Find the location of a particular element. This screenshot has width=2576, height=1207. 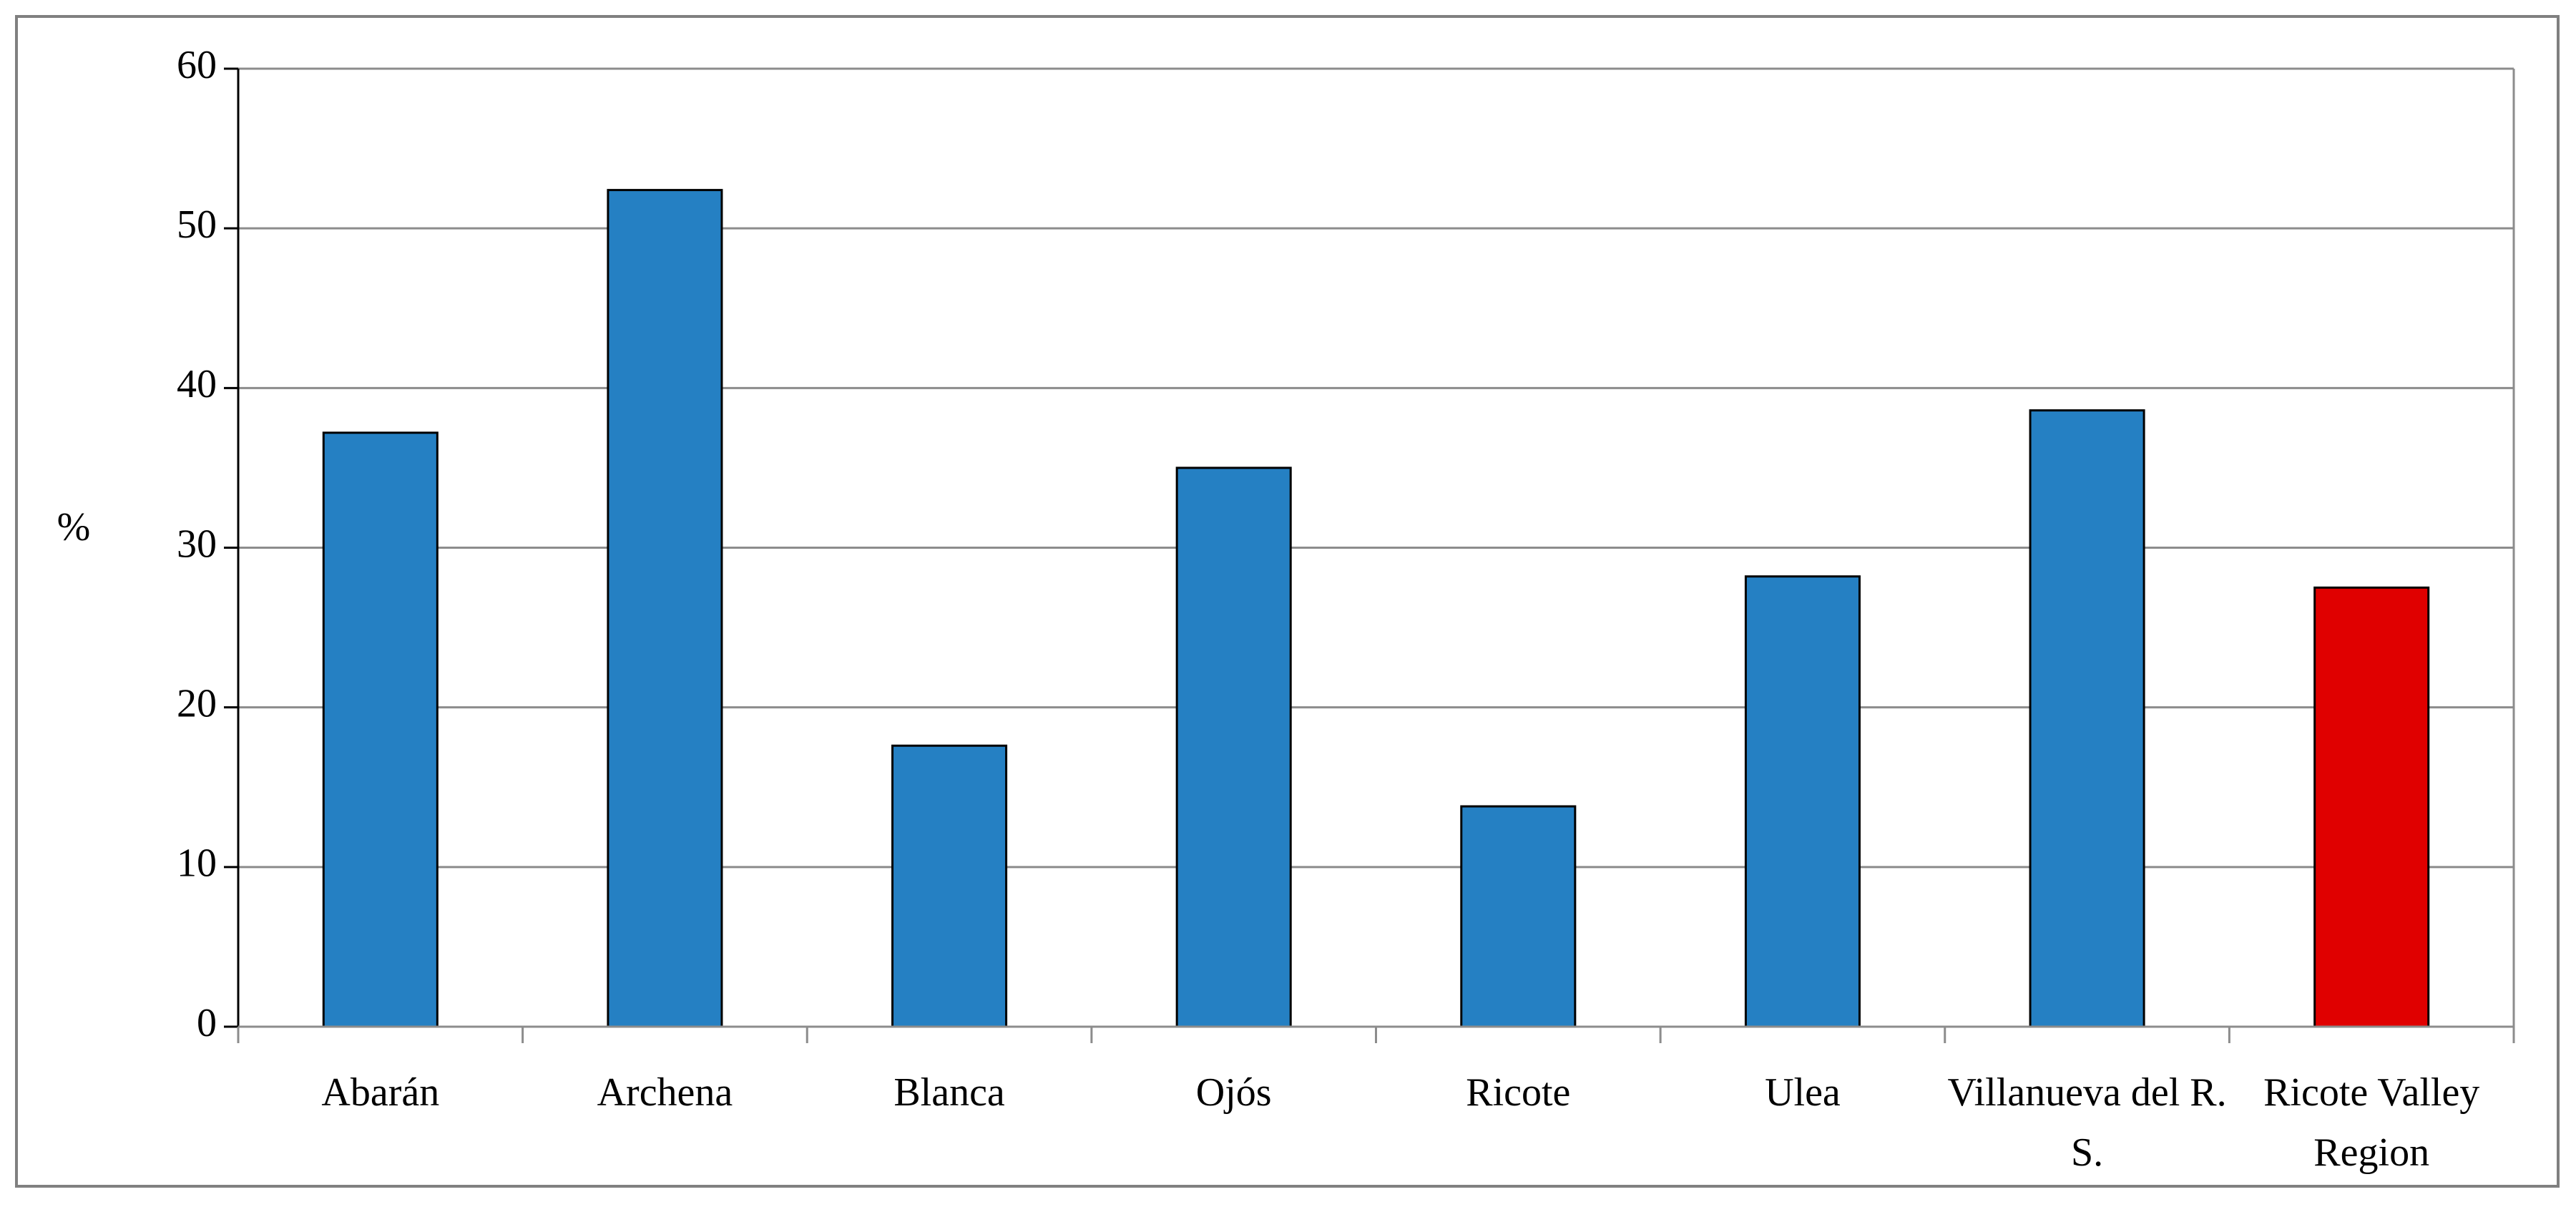

y-tick-label: 40 is located at coordinates (197, 384).